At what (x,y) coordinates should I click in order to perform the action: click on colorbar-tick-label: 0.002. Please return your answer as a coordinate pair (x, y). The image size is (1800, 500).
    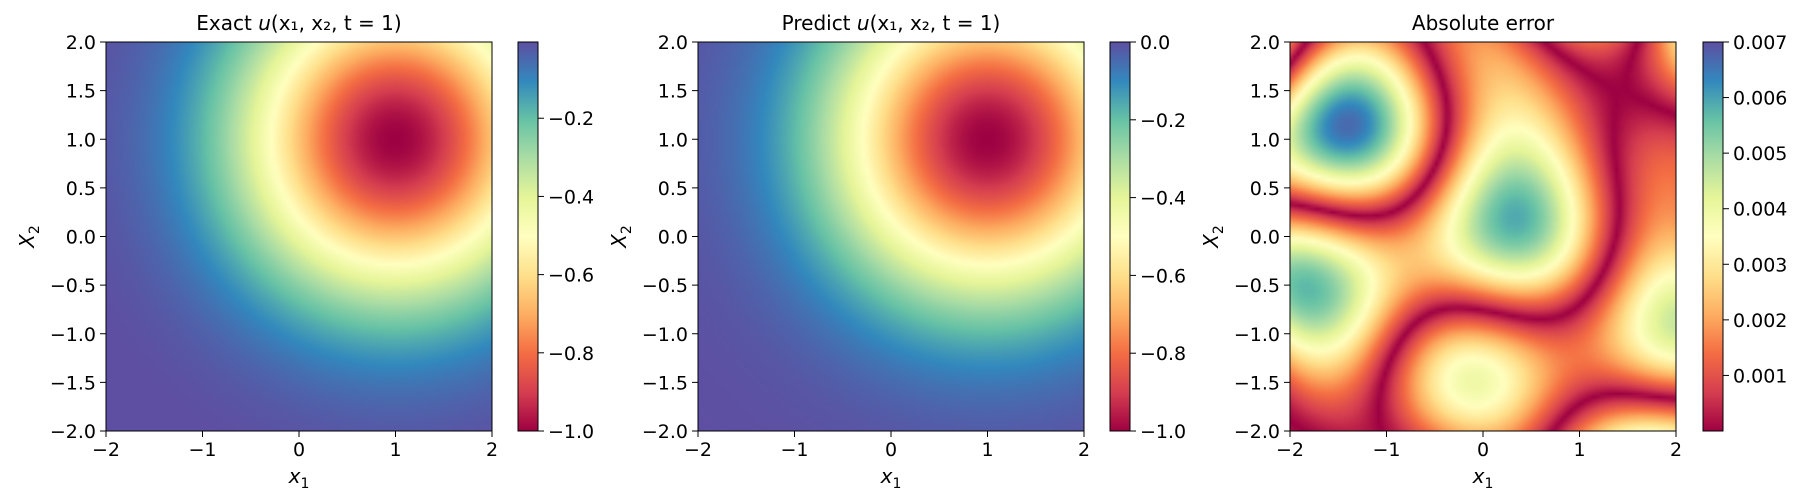
    Looking at the image, I should click on (1760, 321).